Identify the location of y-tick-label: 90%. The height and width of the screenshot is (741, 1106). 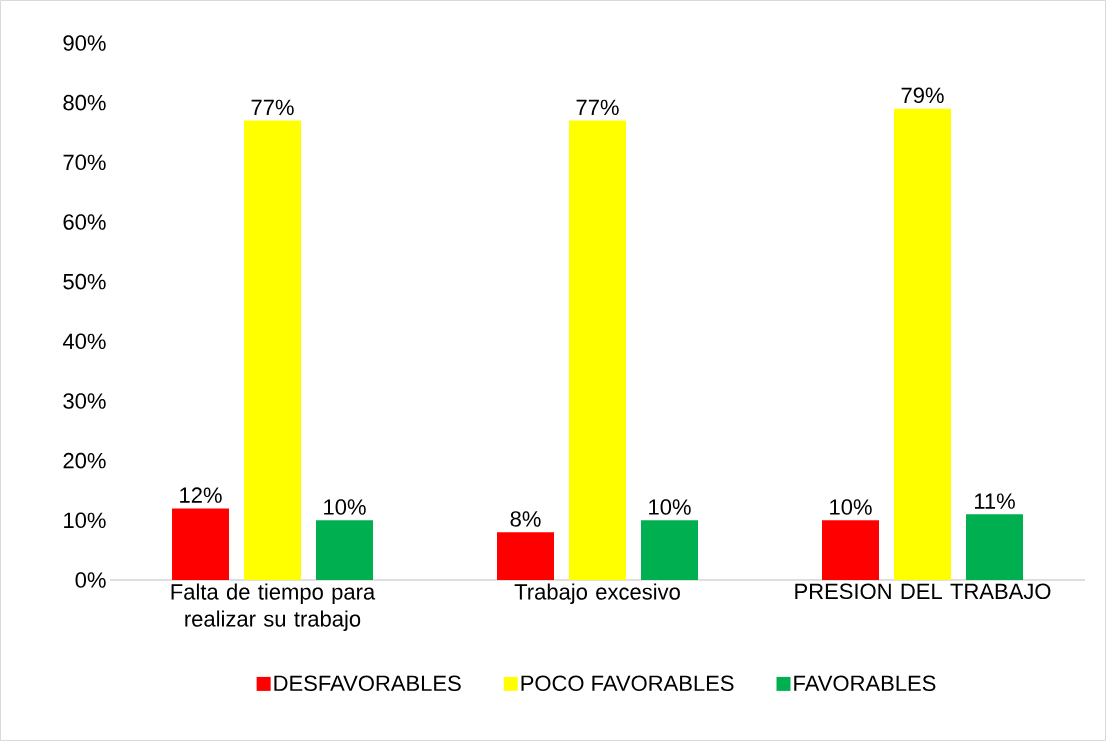
(84, 43).